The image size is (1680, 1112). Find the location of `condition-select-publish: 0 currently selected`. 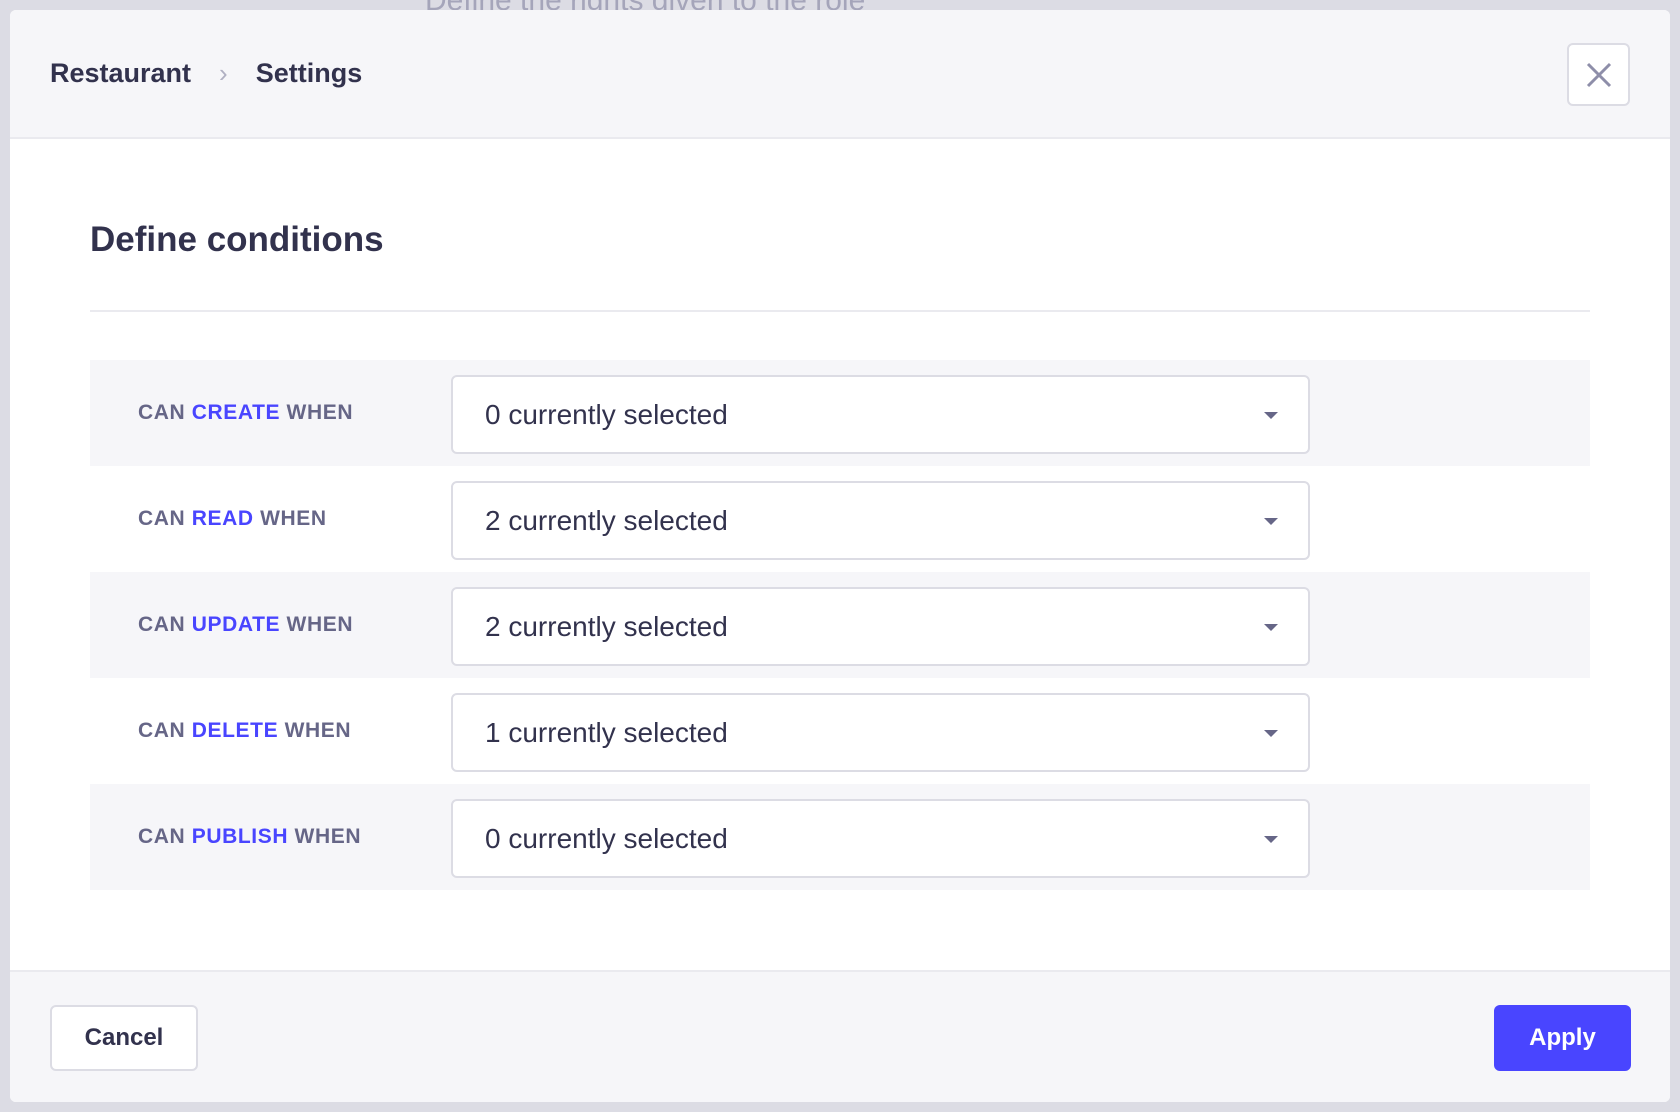

condition-select-publish: 0 currently selected is located at coordinates (880, 838).